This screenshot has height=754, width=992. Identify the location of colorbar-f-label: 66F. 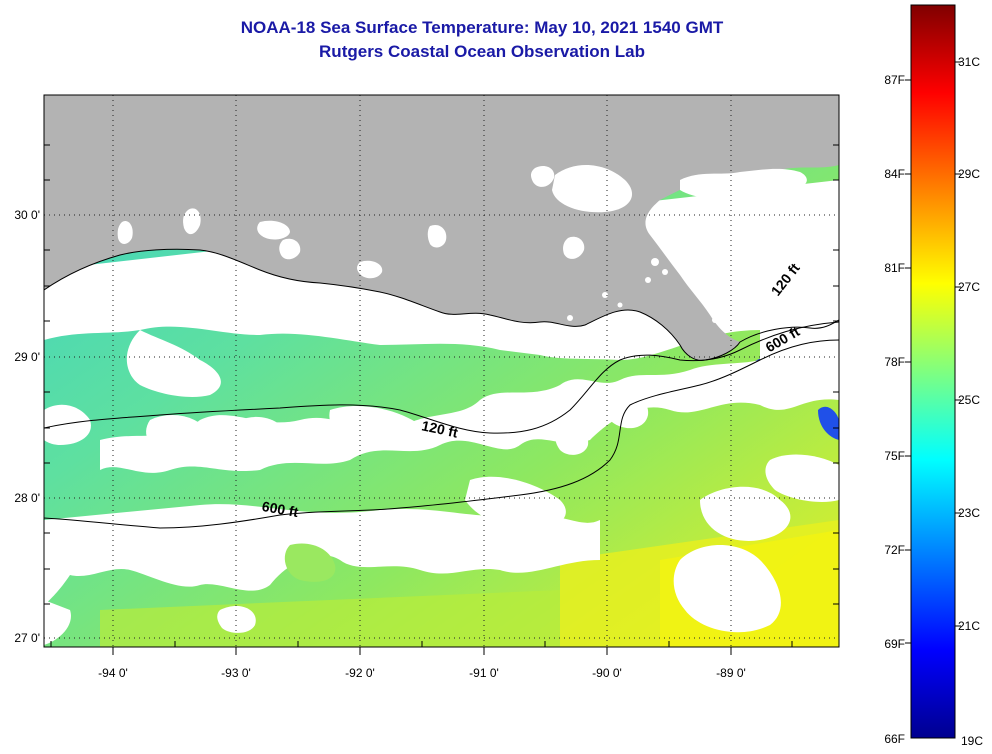
(894, 739).